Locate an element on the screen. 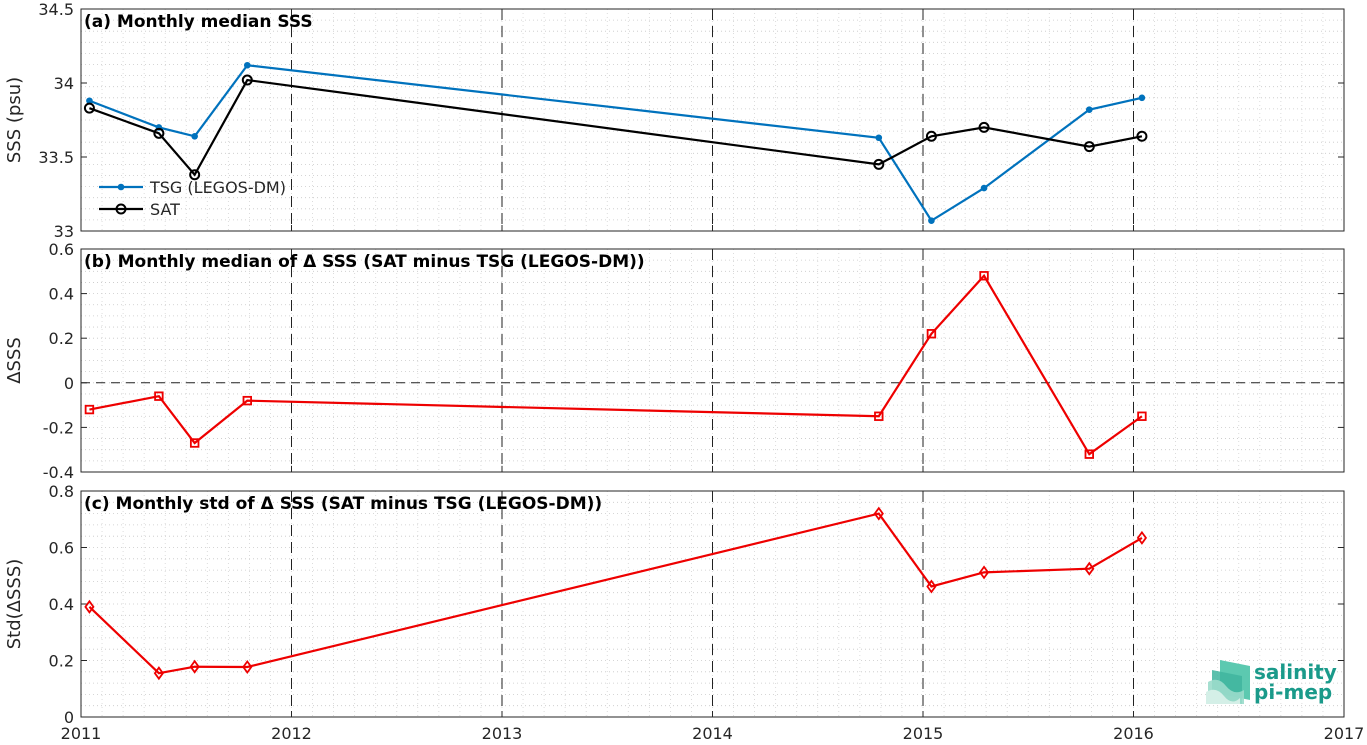 The width and height of the screenshot is (1367, 745). x-tick-label: 2013 is located at coordinates (502, 733).